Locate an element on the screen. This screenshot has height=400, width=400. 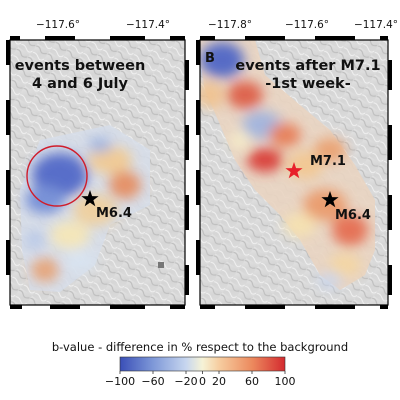
panel-a-lon-tick-1: −117.6° is located at coordinates (58, 25).